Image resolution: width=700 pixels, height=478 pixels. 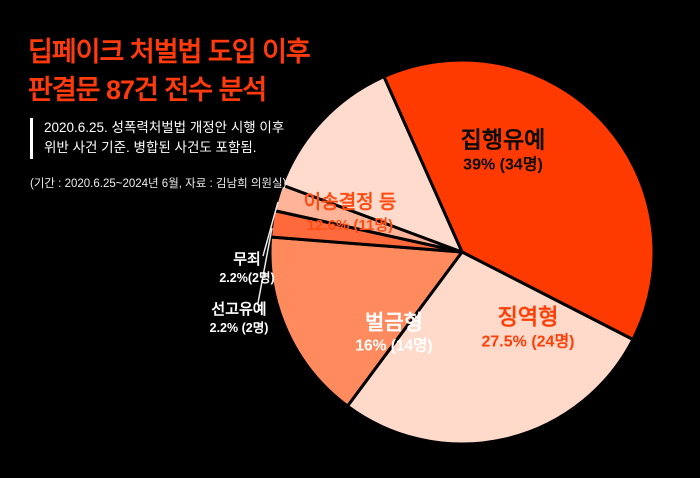 What do you see at coordinates (169, 72) in the screenshot?
I see `chart-title: 딥페이크 처벌법 도입 이후 판결문 87건 전수 분석` at bounding box center [169, 72].